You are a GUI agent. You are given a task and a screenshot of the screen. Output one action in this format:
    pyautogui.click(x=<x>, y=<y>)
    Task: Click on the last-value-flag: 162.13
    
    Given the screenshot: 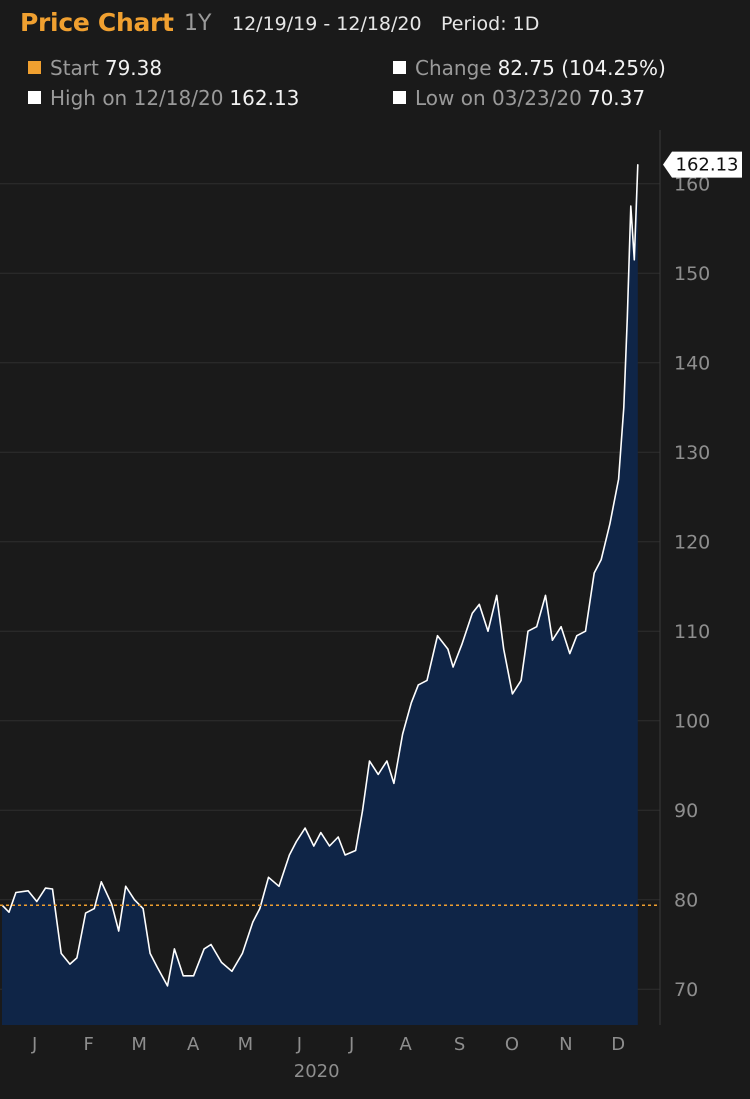 What is the action you would take?
    pyautogui.click(x=702, y=164)
    